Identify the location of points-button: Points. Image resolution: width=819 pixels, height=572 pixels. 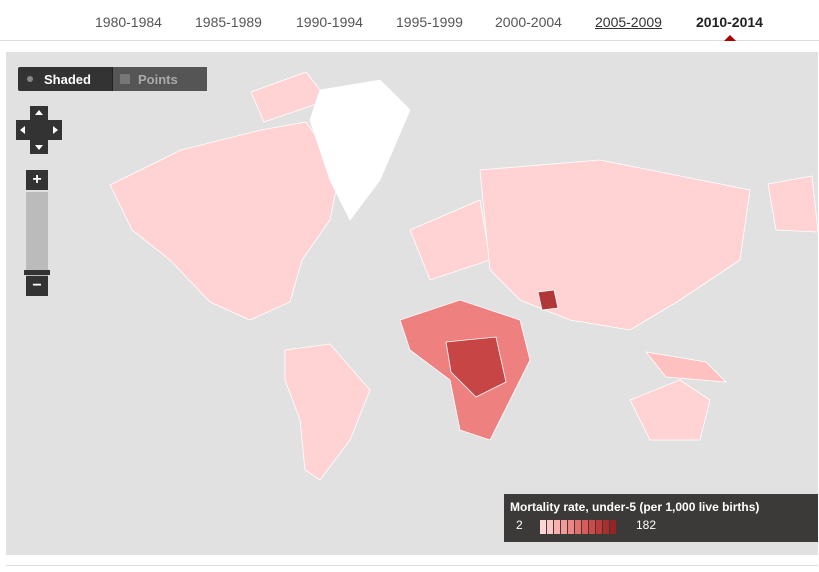
(158, 79).